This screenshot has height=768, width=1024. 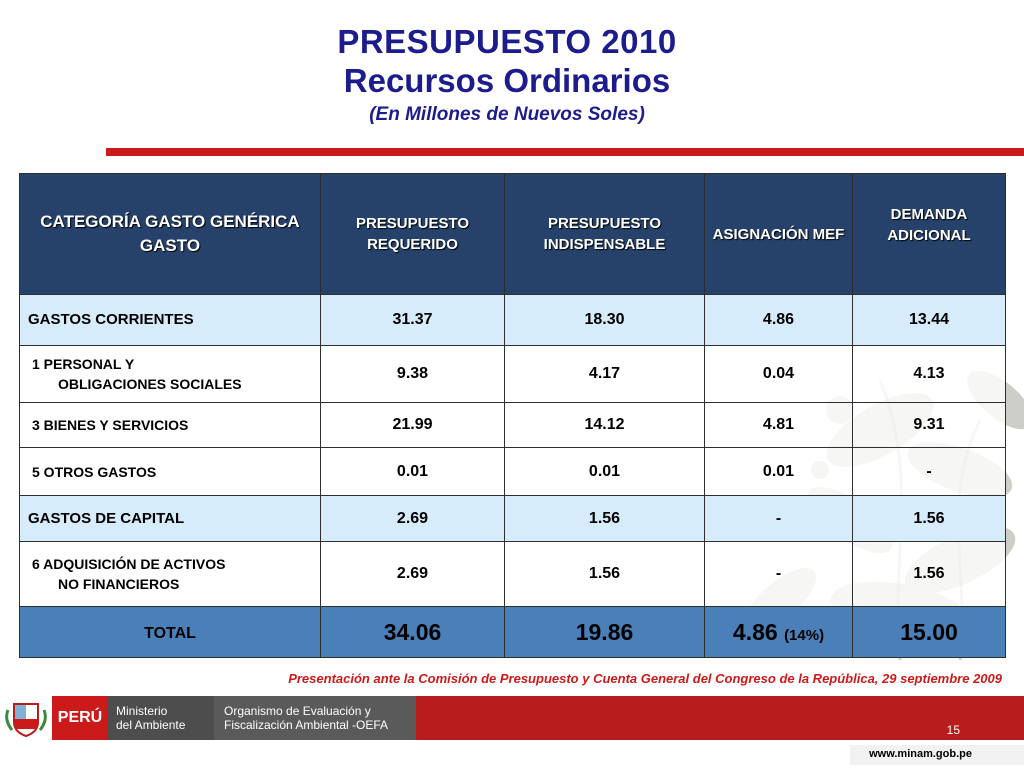 What do you see at coordinates (170, 425) in the screenshot?
I see `row-label: 3 BIENES Y SERVICIOS` at bounding box center [170, 425].